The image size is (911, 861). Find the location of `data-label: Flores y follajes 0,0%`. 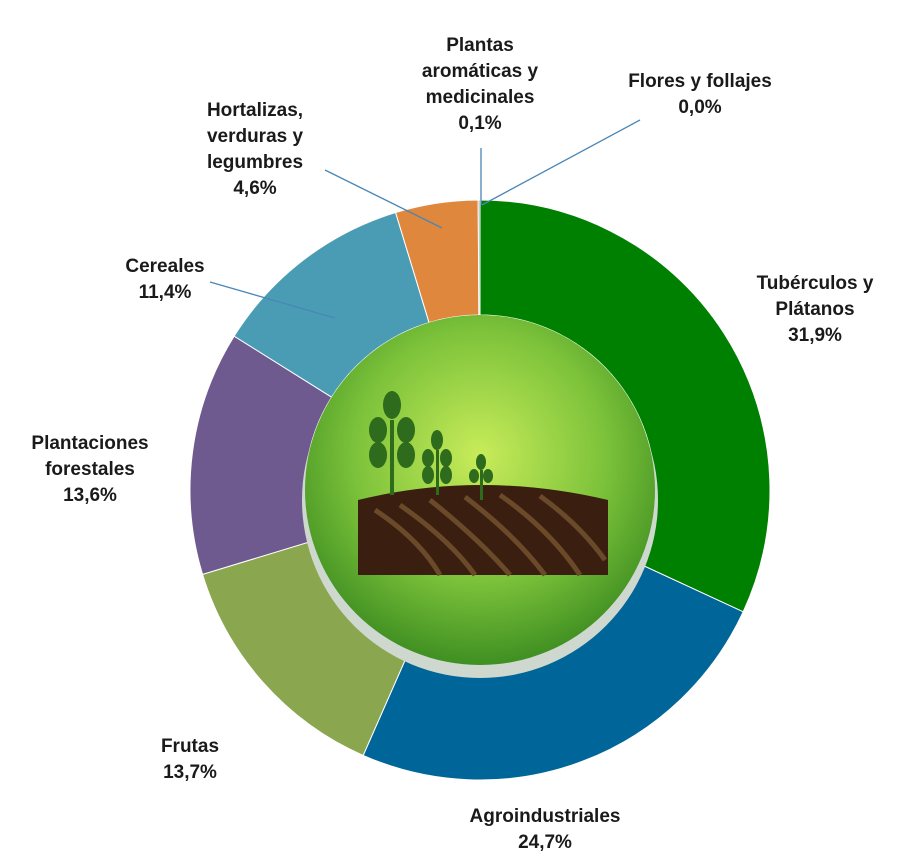

data-label: Flores y follajes 0,0% is located at coordinates (700, 95).